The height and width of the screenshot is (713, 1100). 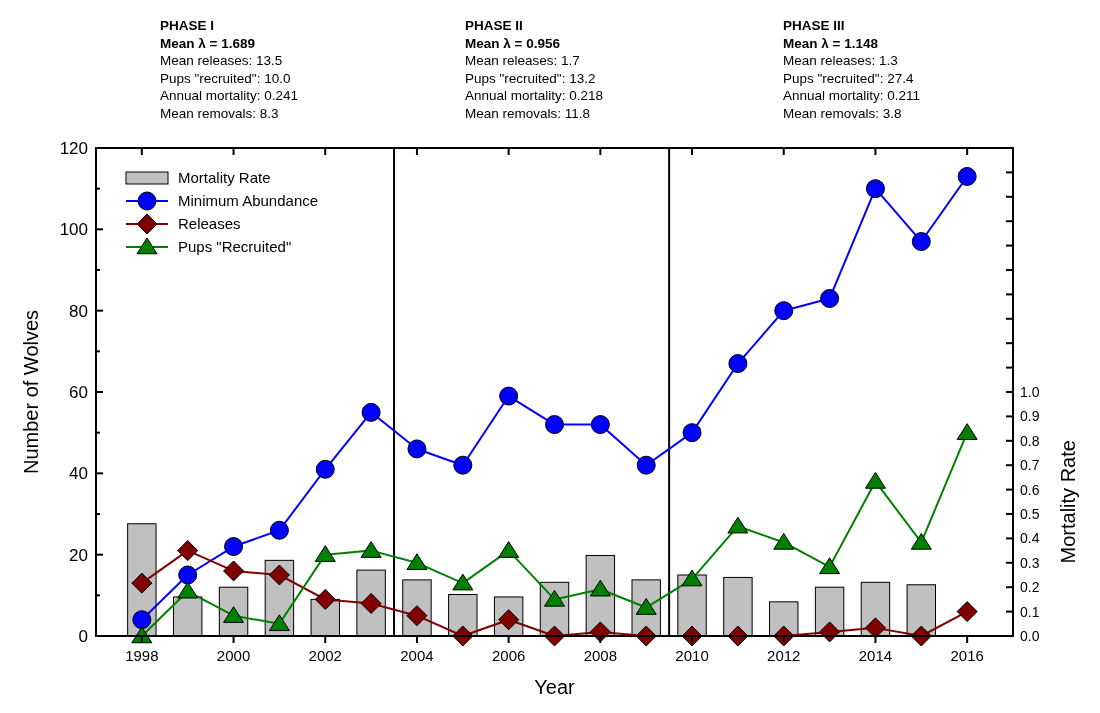 I want to click on legend-label: Minimum Abundance, so click(x=248, y=200).